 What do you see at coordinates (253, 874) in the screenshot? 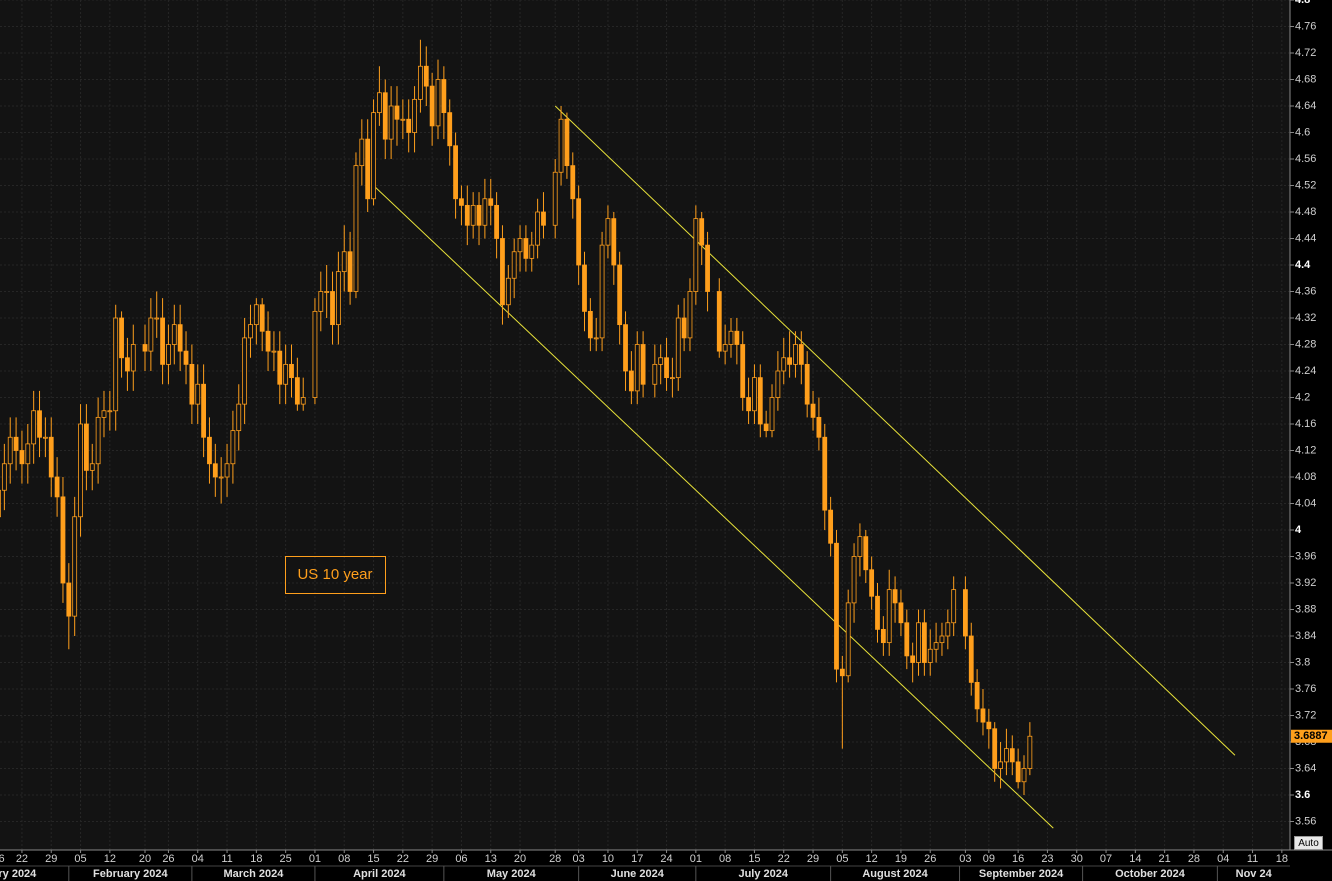
I see `month-label: March 2024` at bounding box center [253, 874].